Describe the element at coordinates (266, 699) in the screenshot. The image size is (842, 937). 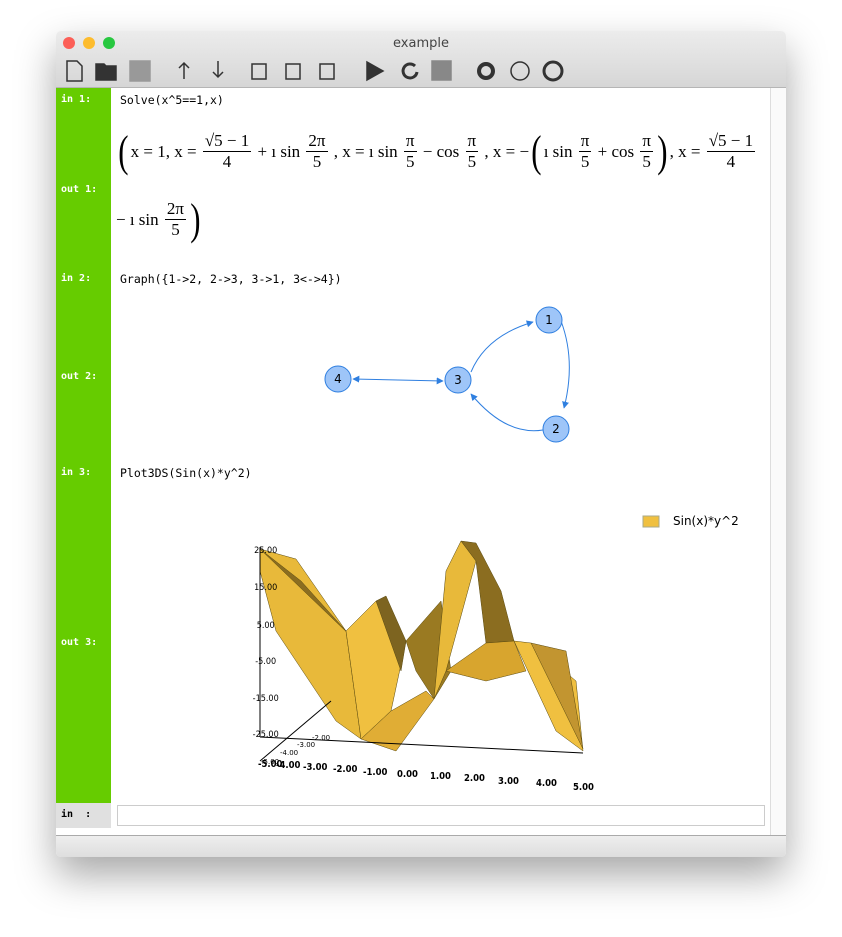
I see `z-tick-label: -15.00` at that location.